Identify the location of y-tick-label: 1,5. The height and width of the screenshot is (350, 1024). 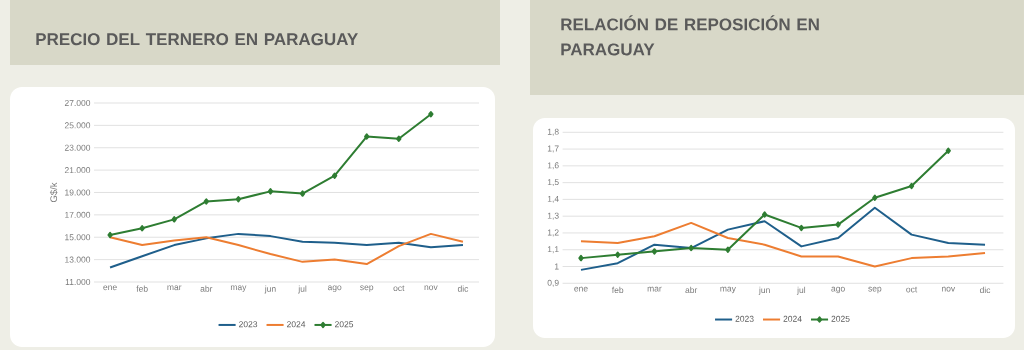
(553, 183).